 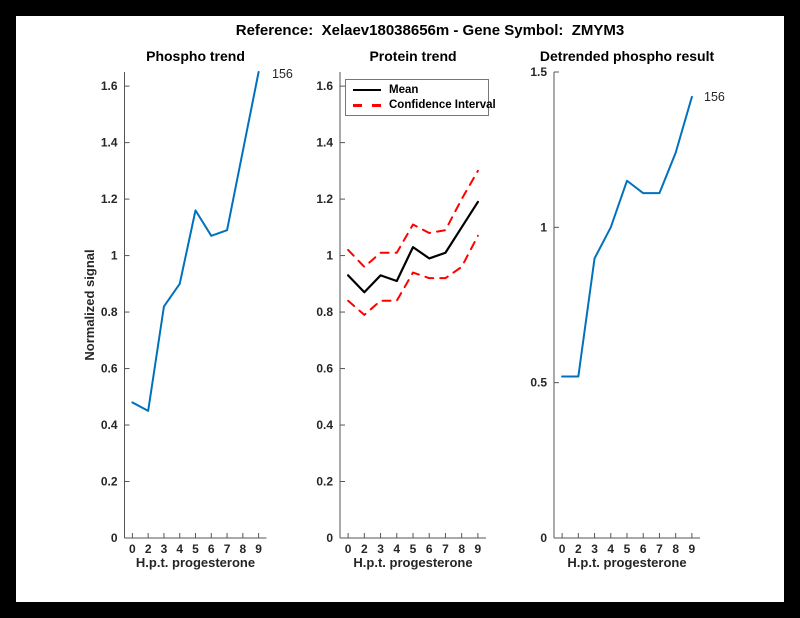 What do you see at coordinates (627, 236) in the screenshot?
I see `detrended-phospho-signal-line` at bounding box center [627, 236].